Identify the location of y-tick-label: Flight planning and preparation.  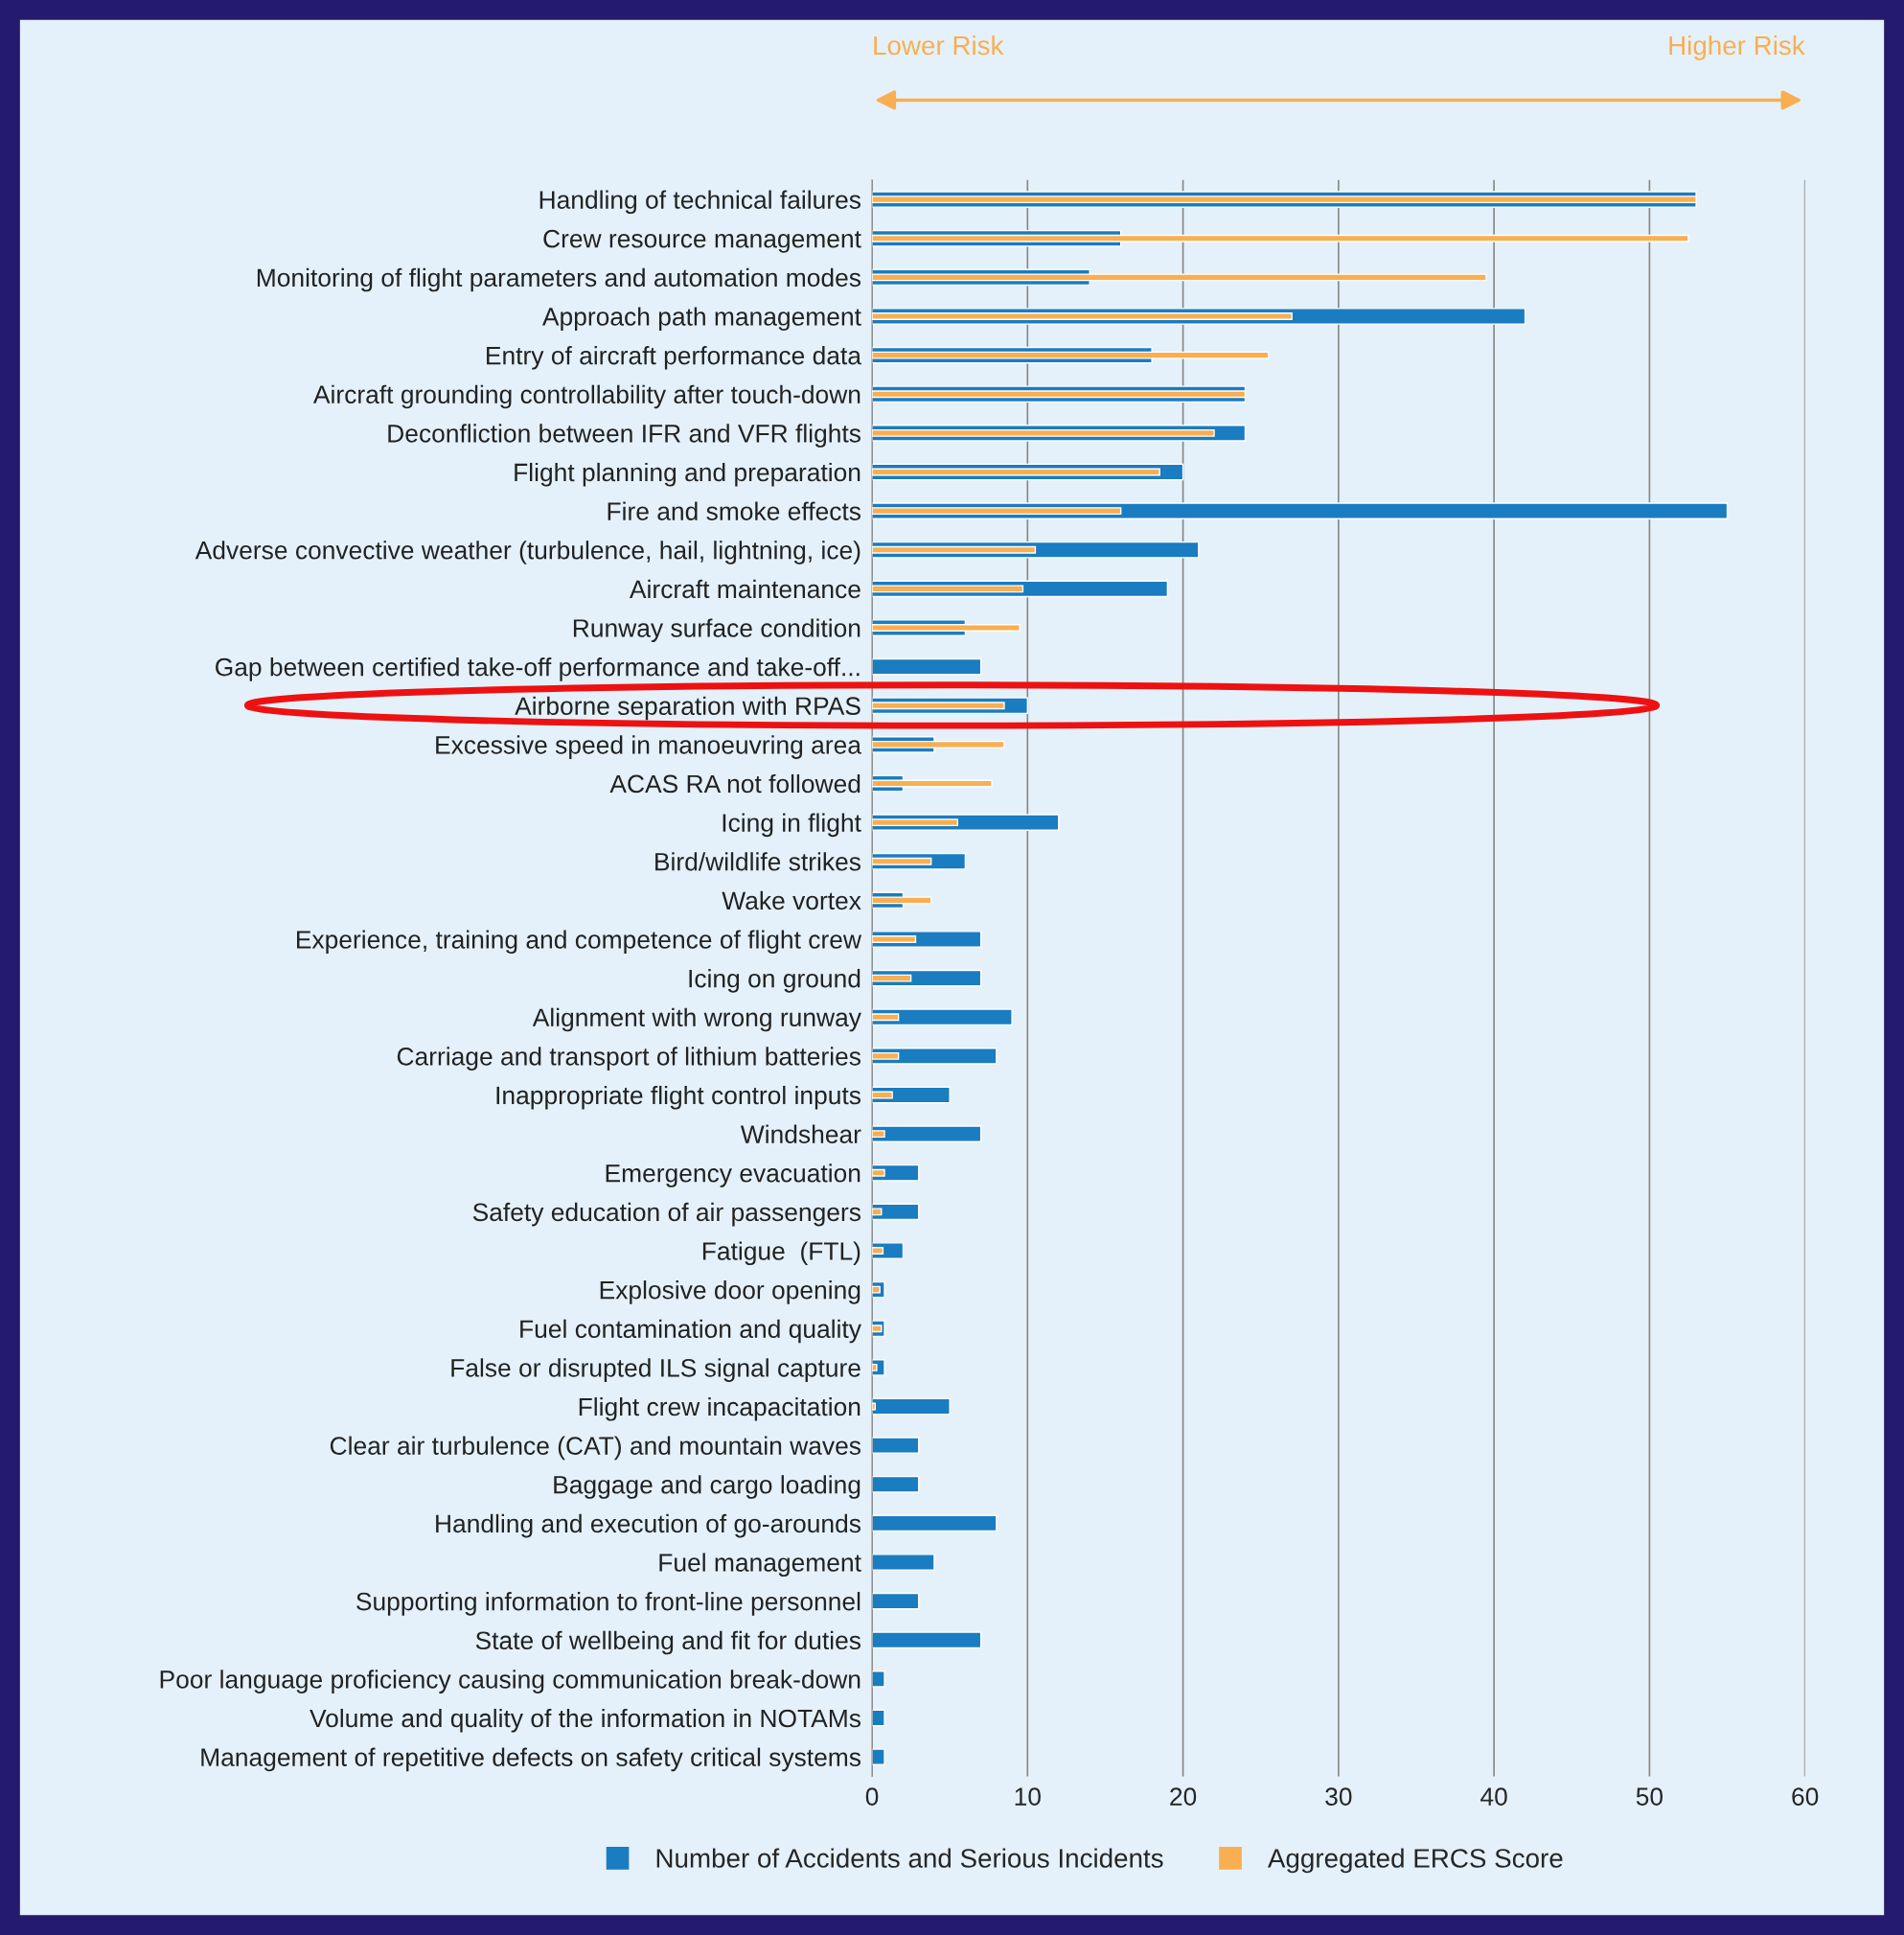
(688, 474).